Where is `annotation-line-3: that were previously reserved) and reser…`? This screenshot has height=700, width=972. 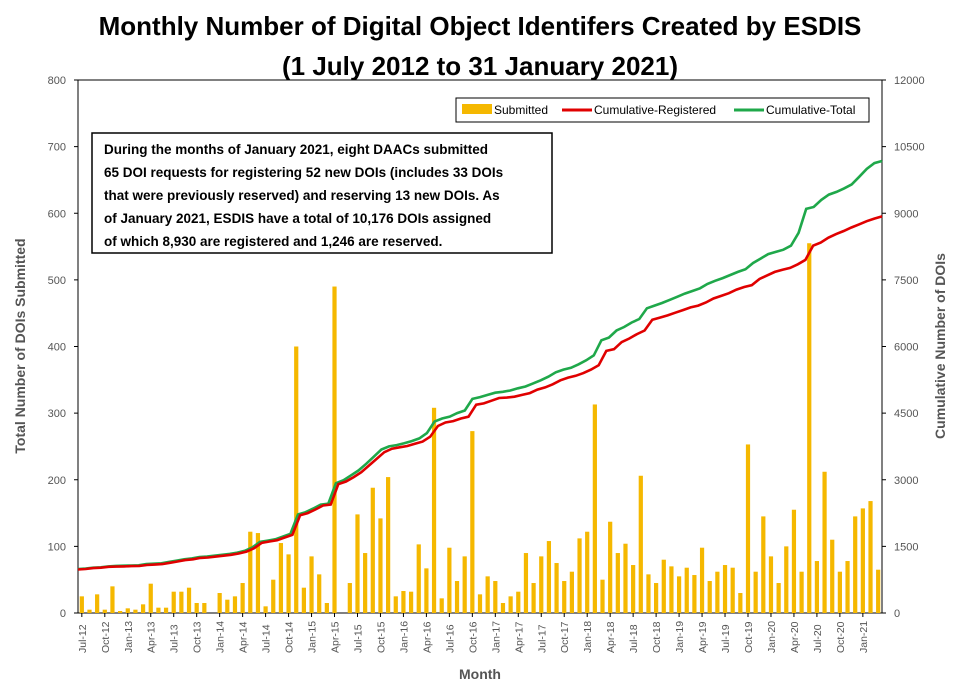
annotation-line-3: that were previously reserved) and reser… is located at coordinates (302, 195).